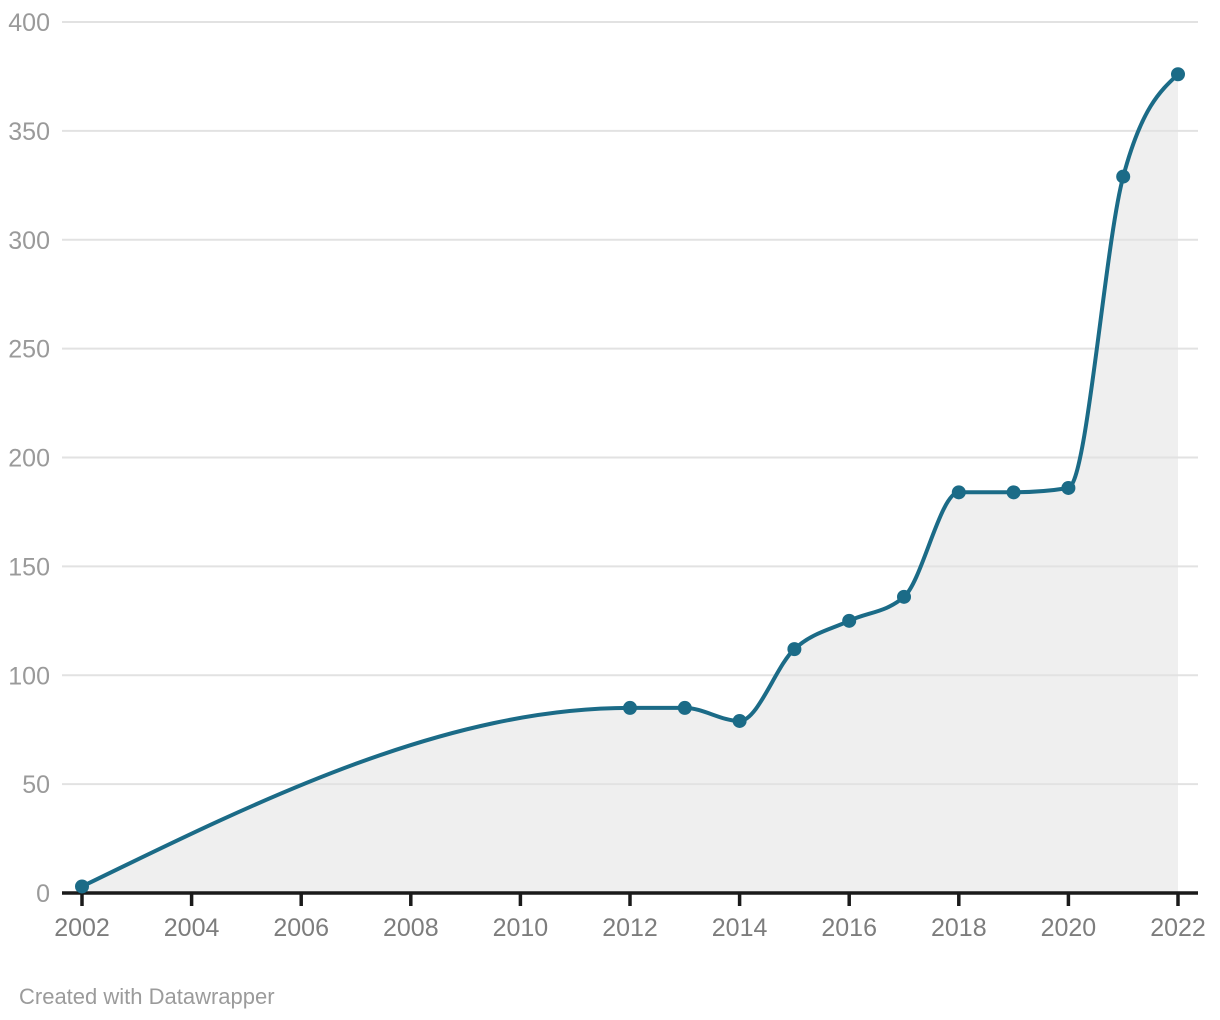  I want to click on y-axis-label-200: 200, so click(29, 459).